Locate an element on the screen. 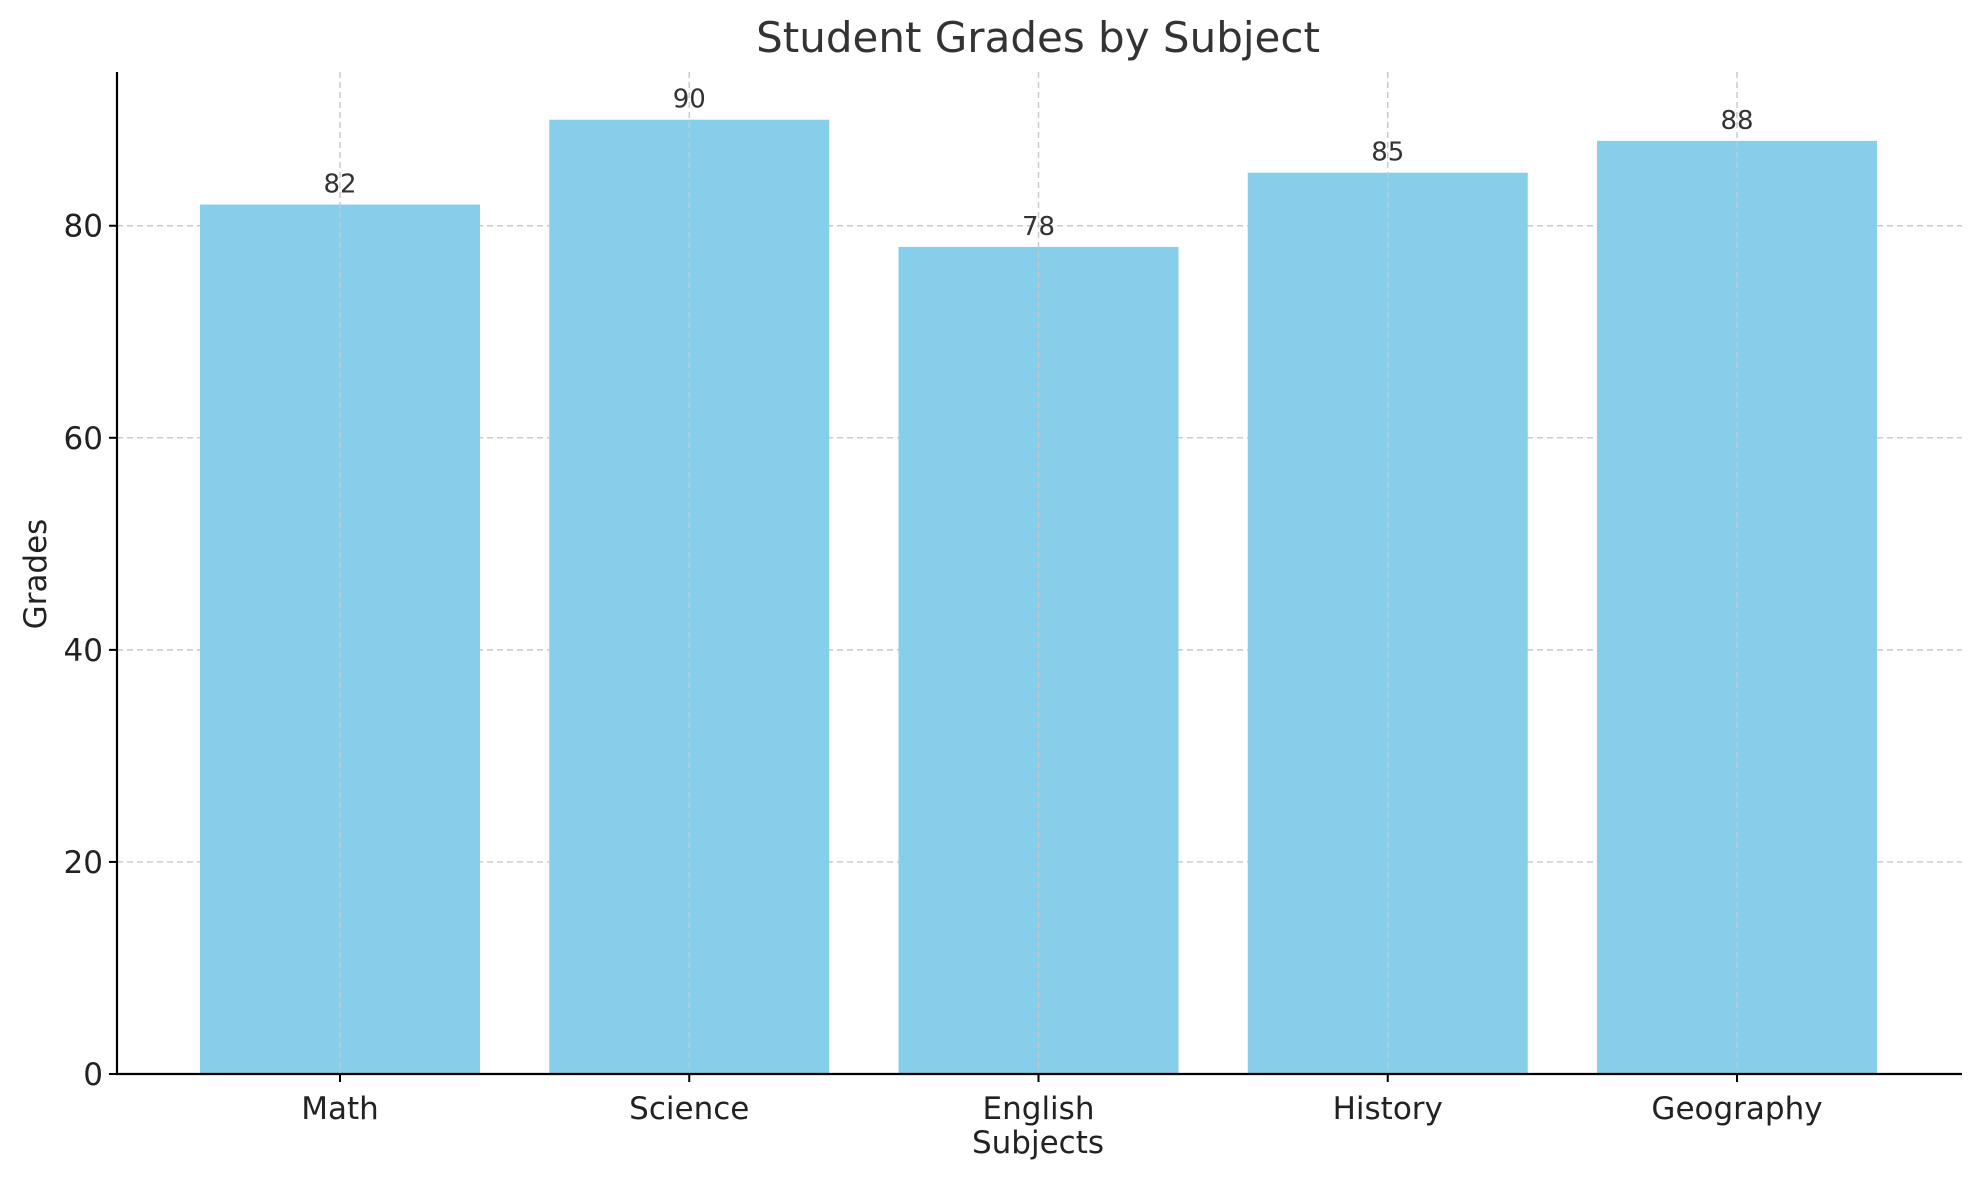 This screenshot has width=1979, height=1180. y-tick-label: 60 is located at coordinates (83, 439).